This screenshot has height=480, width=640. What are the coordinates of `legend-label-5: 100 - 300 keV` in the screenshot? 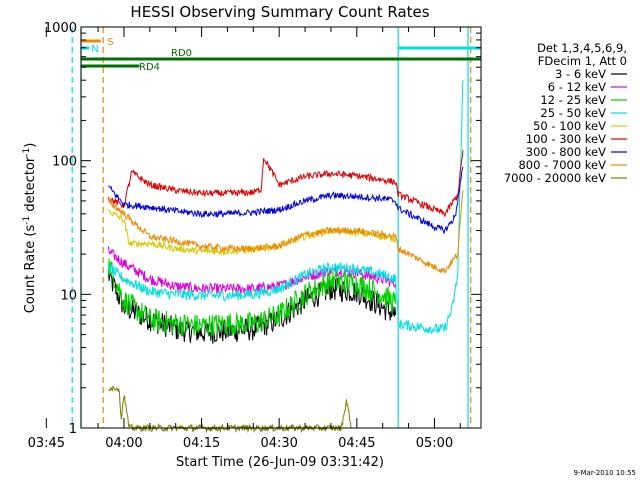 It's located at (566, 139).